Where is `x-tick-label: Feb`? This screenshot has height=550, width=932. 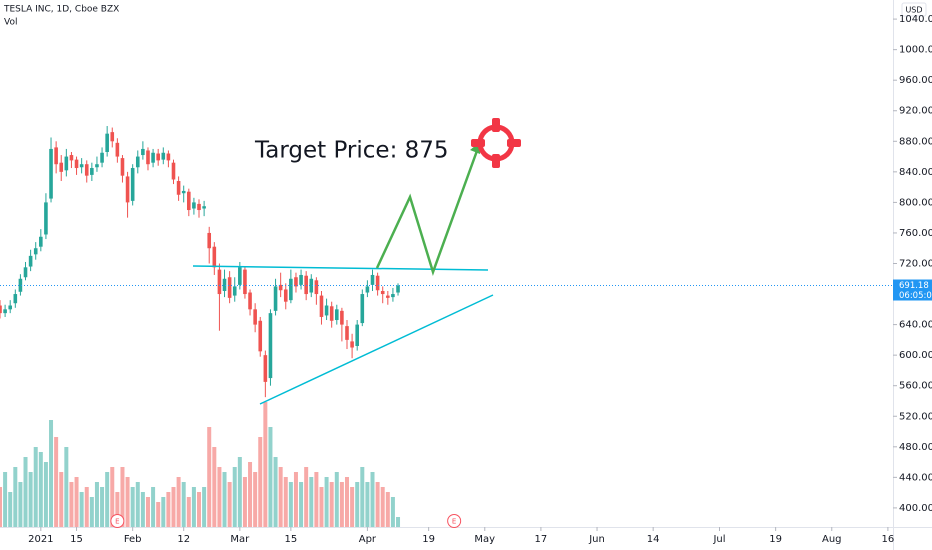 x-tick-label: Feb is located at coordinates (133, 539).